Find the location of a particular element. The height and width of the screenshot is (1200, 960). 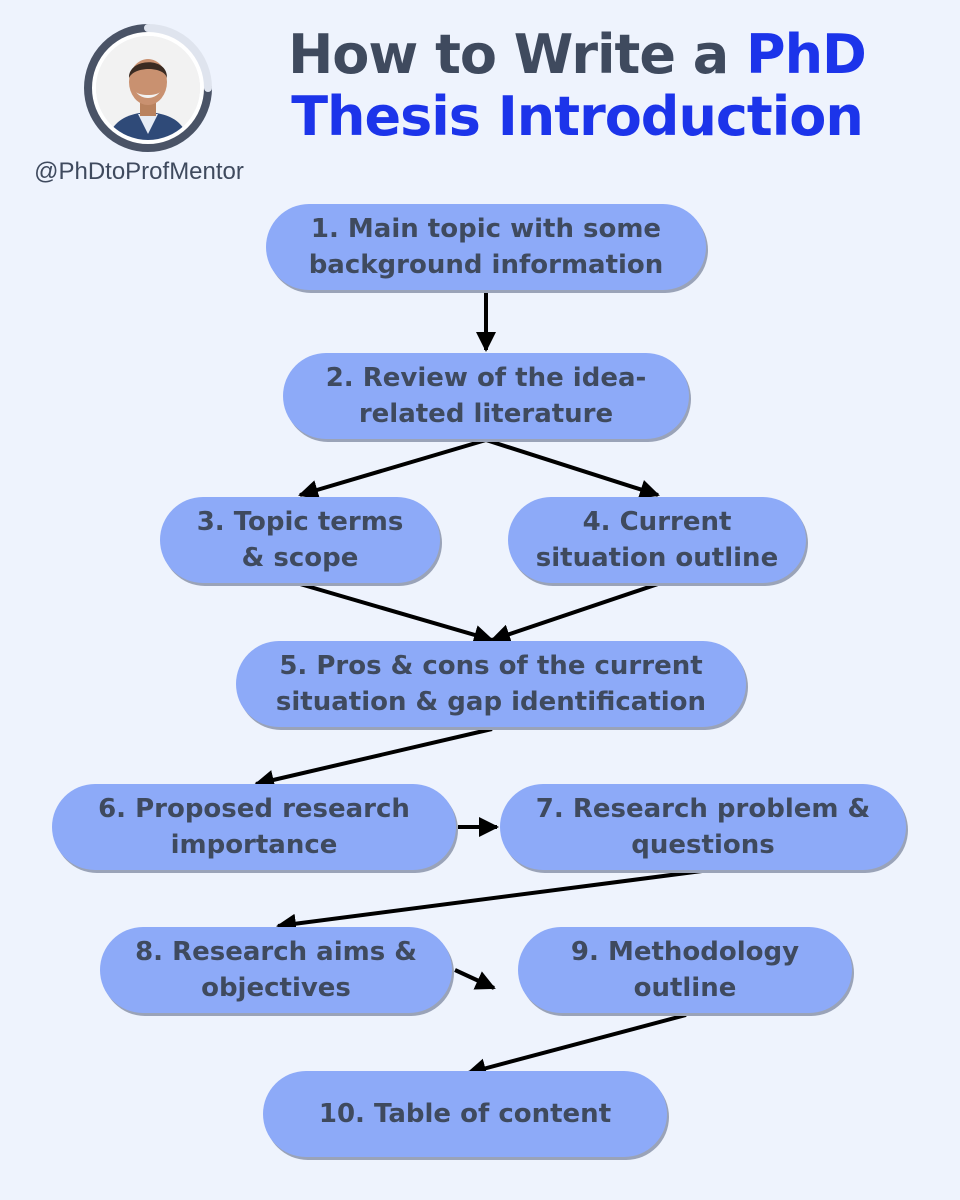

title-accent-thesis: Thesis Introduction is located at coordinates (577, 116).